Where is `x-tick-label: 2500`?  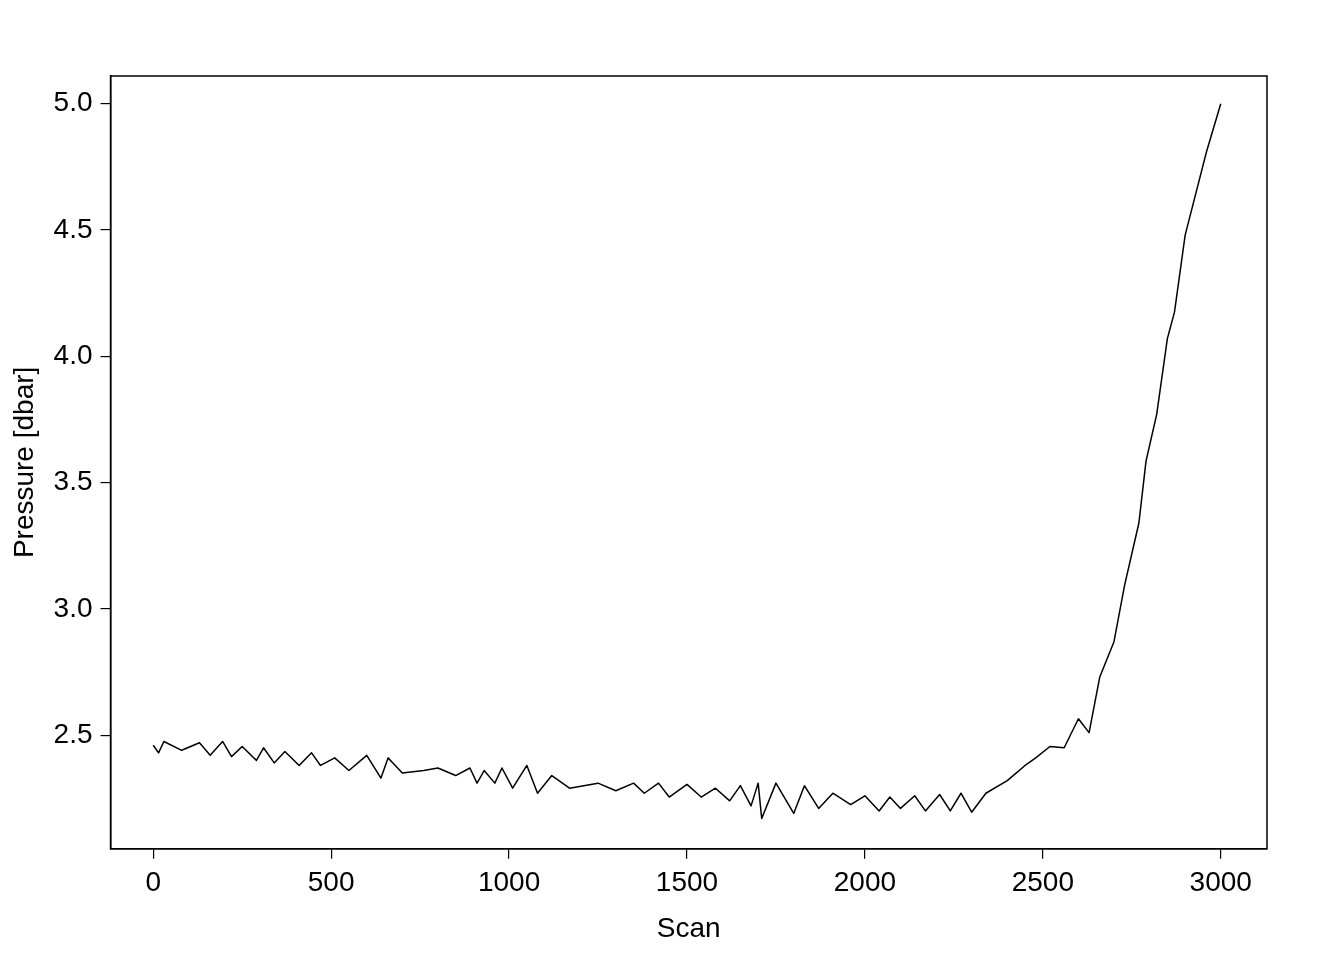
x-tick-label: 2500 is located at coordinates (1042, 882).